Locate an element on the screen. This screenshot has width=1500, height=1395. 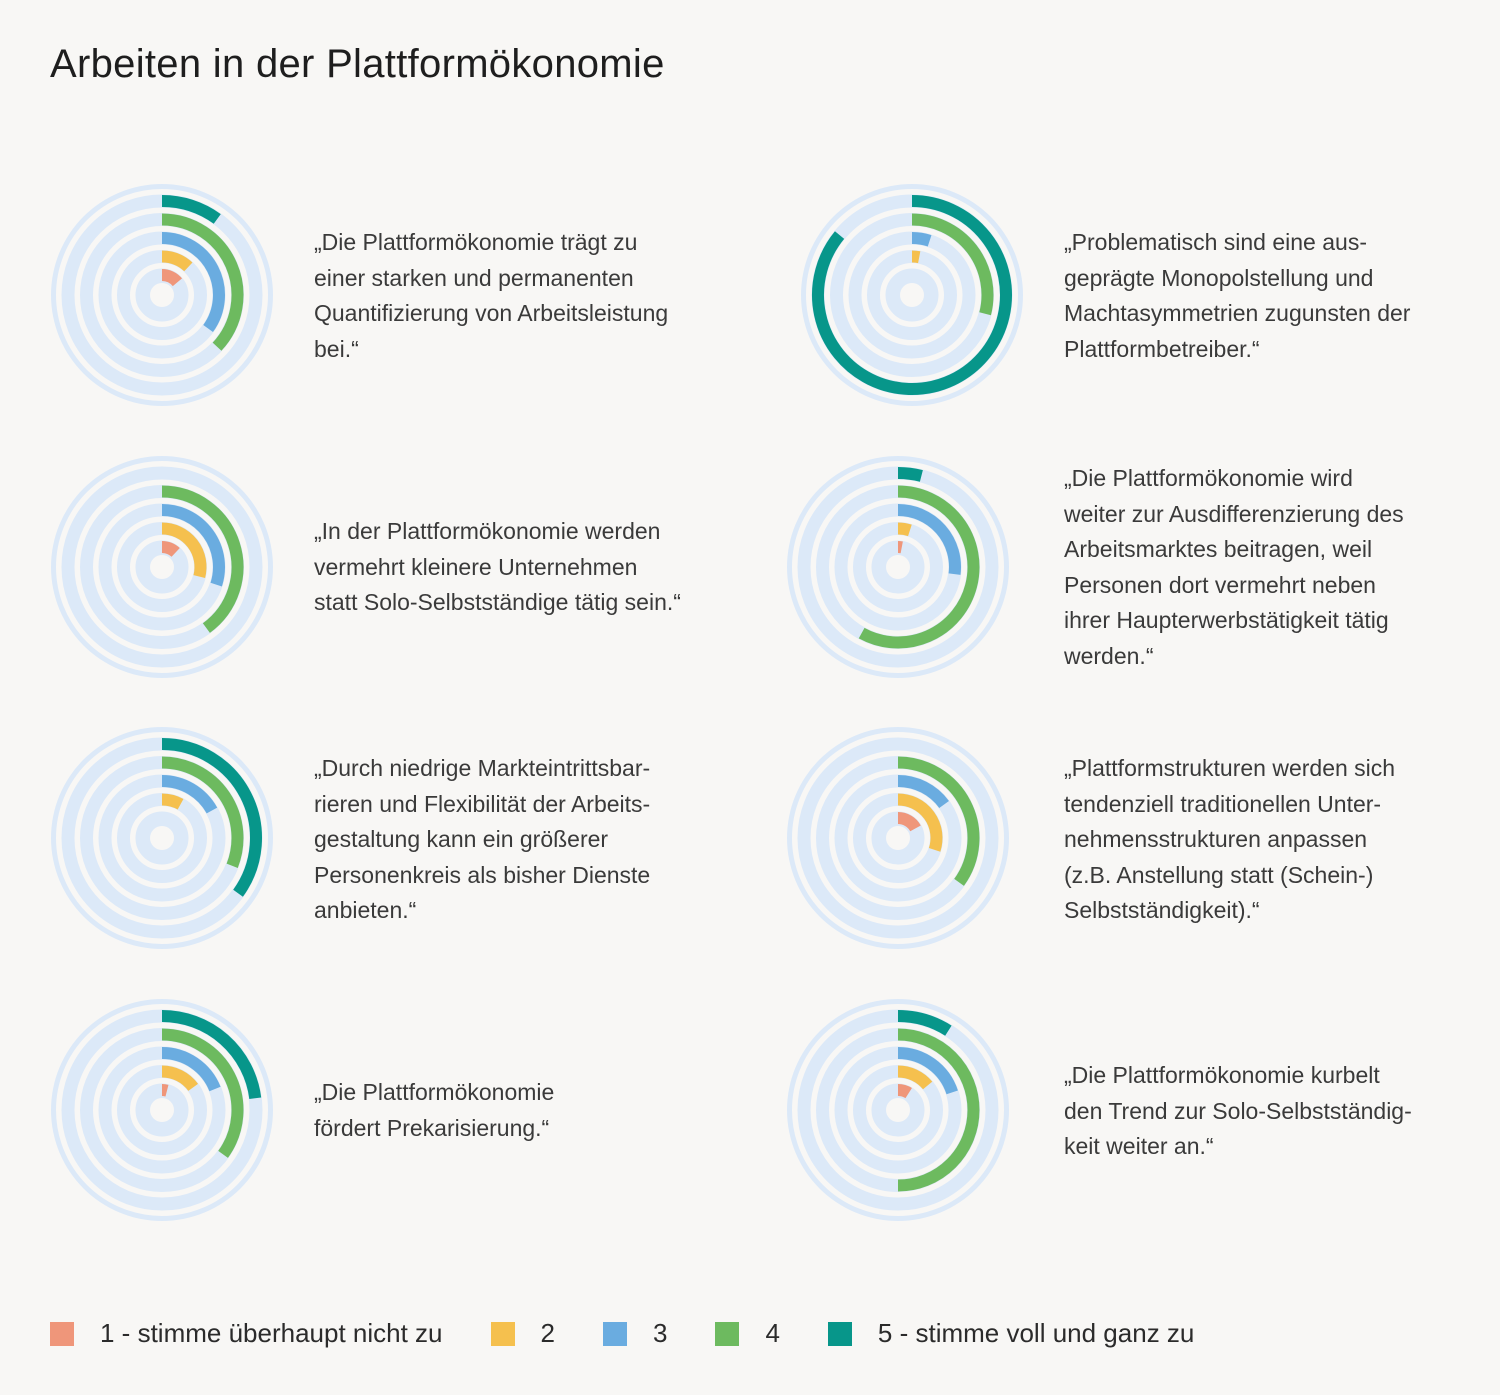
legend-item-1: 1 - stimme überhaupt nicht zu is located at coordinates (246, 1333).